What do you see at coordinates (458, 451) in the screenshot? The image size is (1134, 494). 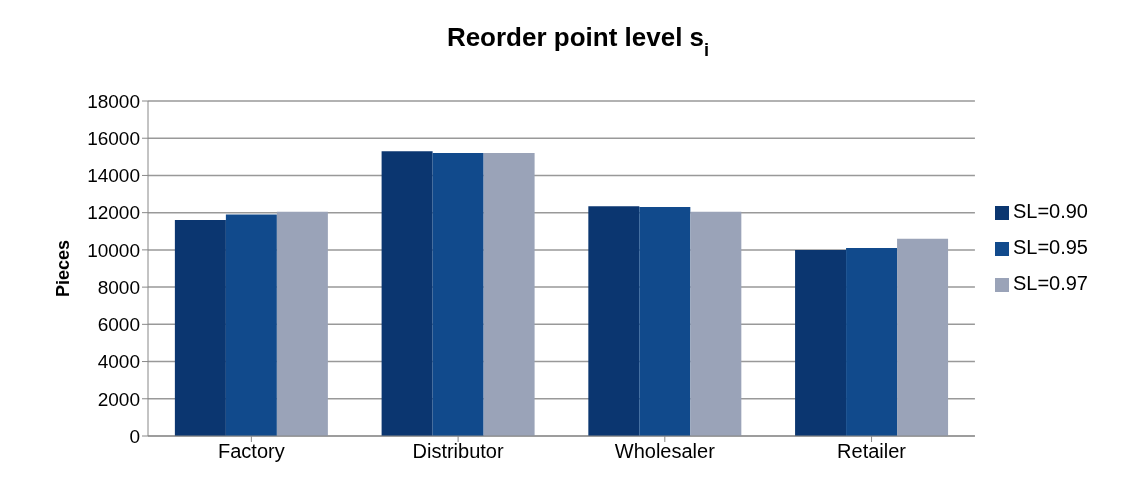 I see `x-tick-label: Distributor` at bounding box center [458, 451].